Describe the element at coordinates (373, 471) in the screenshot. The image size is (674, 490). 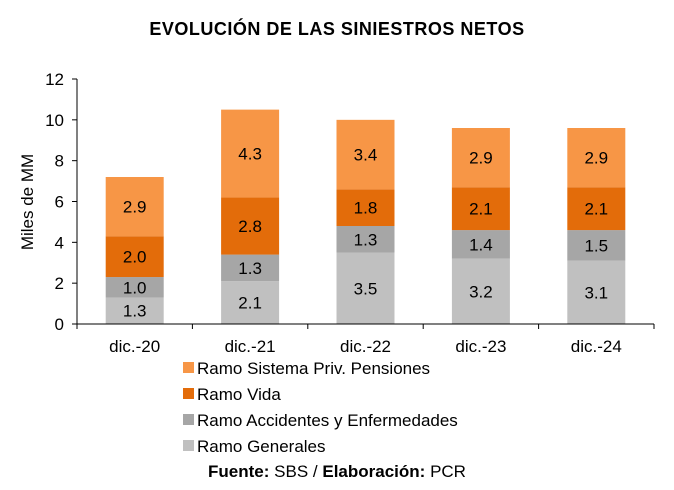
I see `elaboration-label: Elaboración:` at that location.